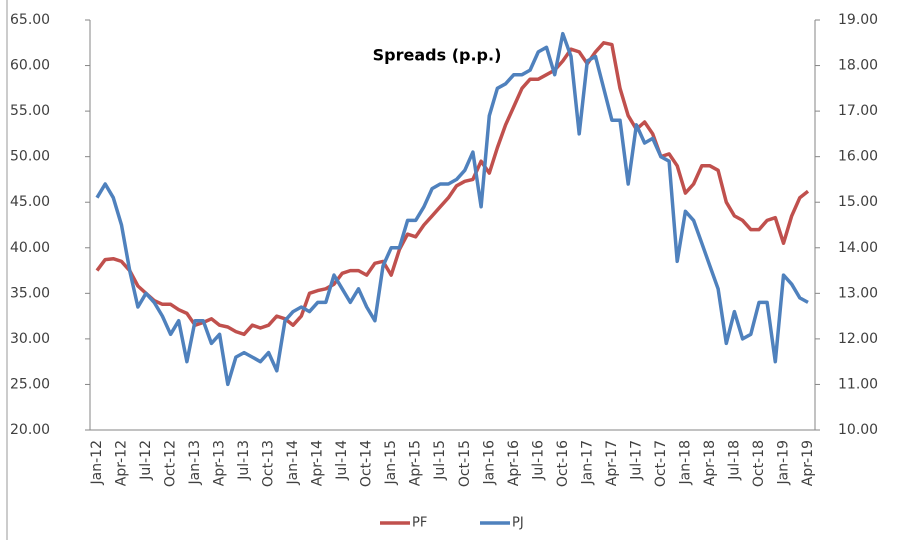  What do you see at coordinates (342, 460) in the screenshot?
I see `x-tick-label: Jul-14` at bounding box center [342, 460].